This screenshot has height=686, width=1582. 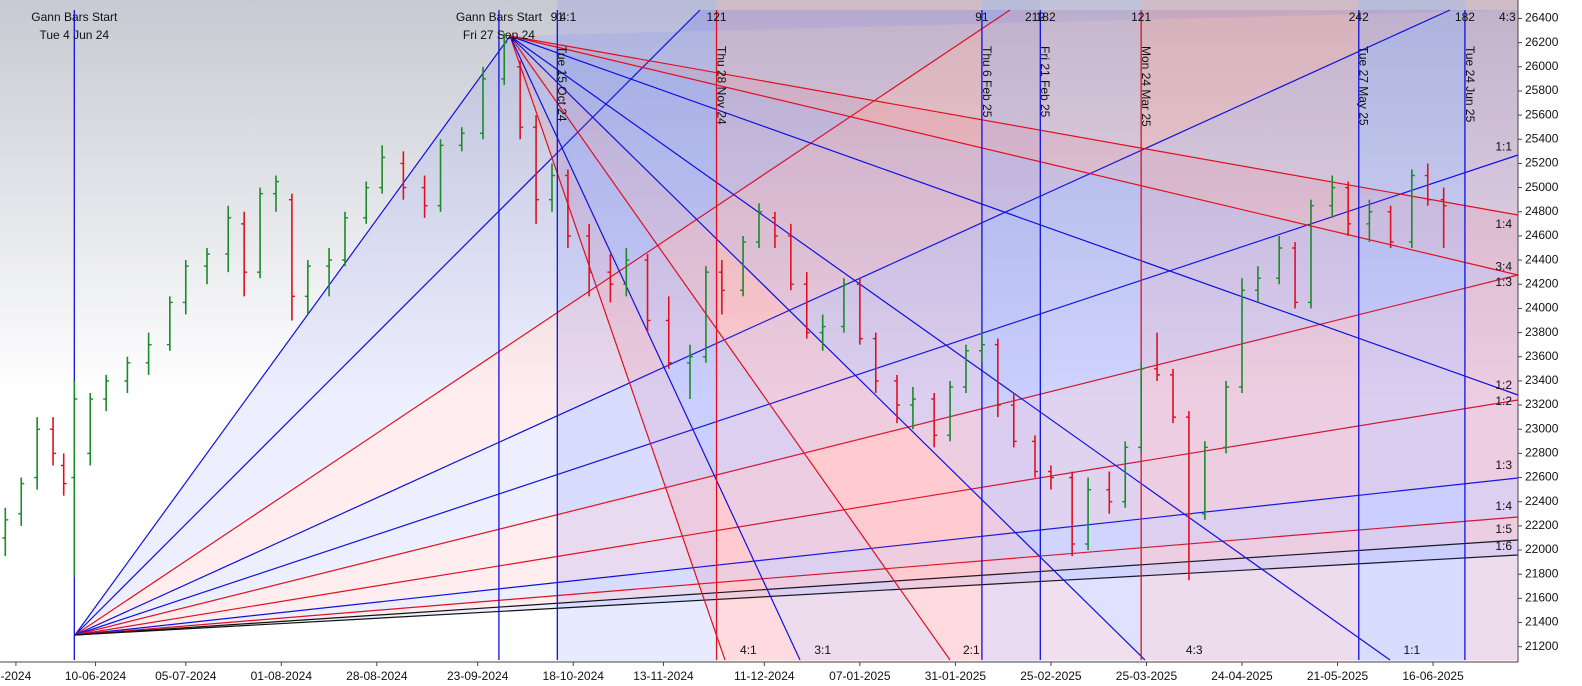 I want to click on fan-label: 2:1, so click(x=971, y=650).